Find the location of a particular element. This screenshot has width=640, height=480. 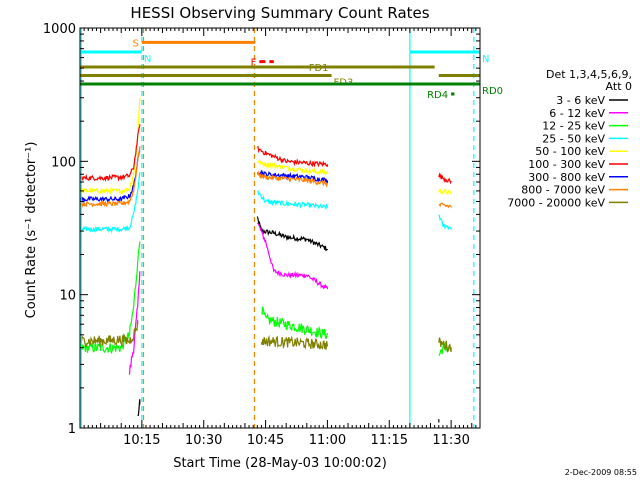

x-tick-label-6: 11:30 is located at coordinates (450, 440).